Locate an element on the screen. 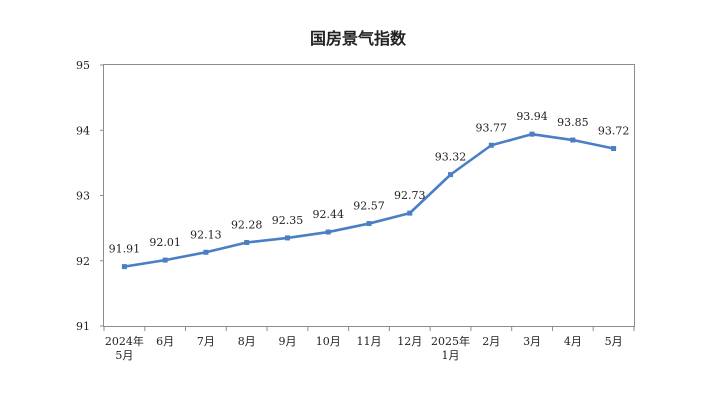  data-label: 92.13 is located at coordinates (206, 234).